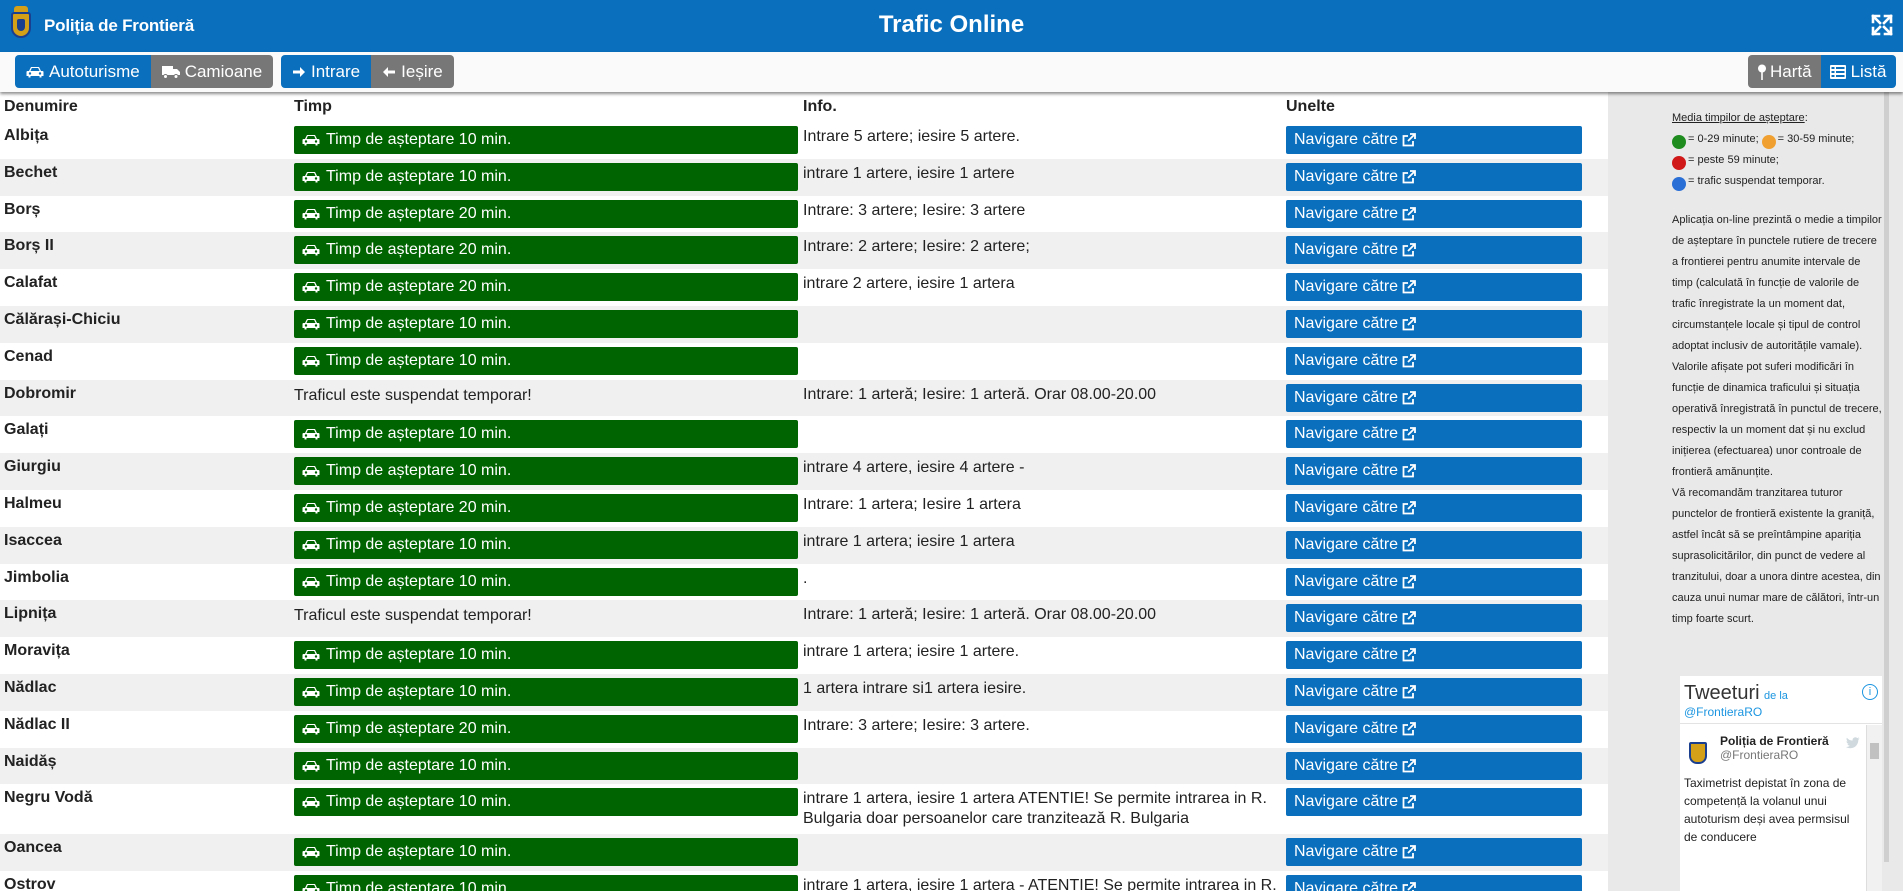 This screenshot has height=891, width=1903. I want to click on time-cell: Traficul este suspendat temporar!, so click(544, 398).